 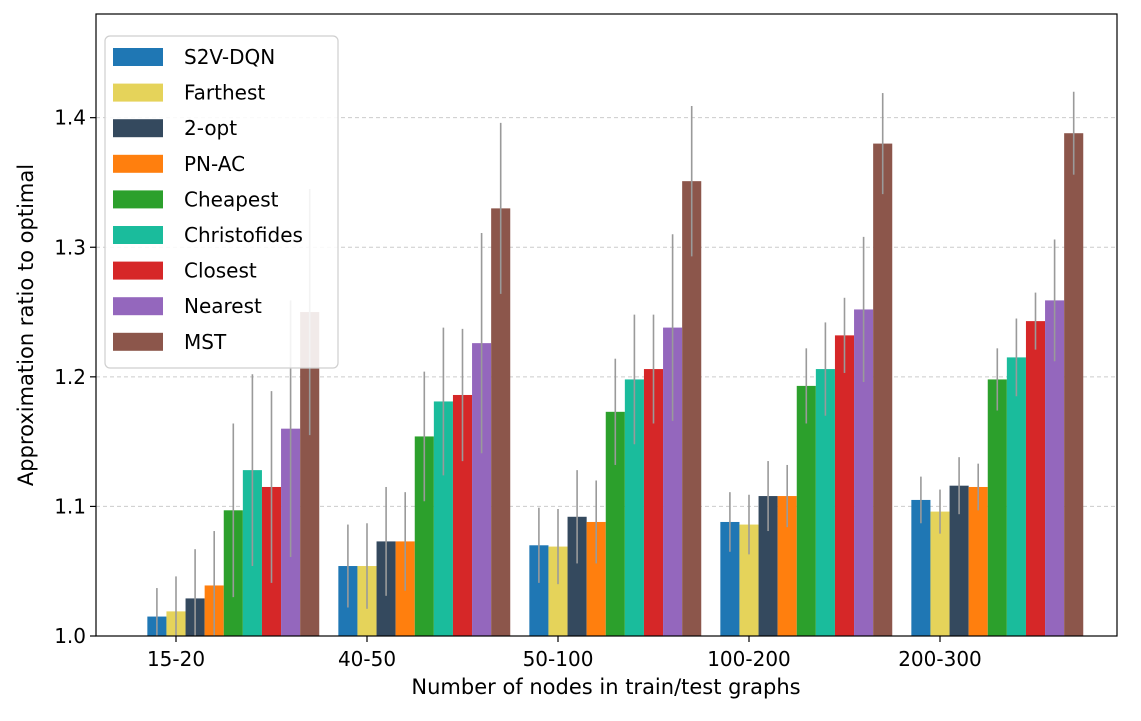 I want to click on y-tick-label: 1.2, so click(x=70, y=377).